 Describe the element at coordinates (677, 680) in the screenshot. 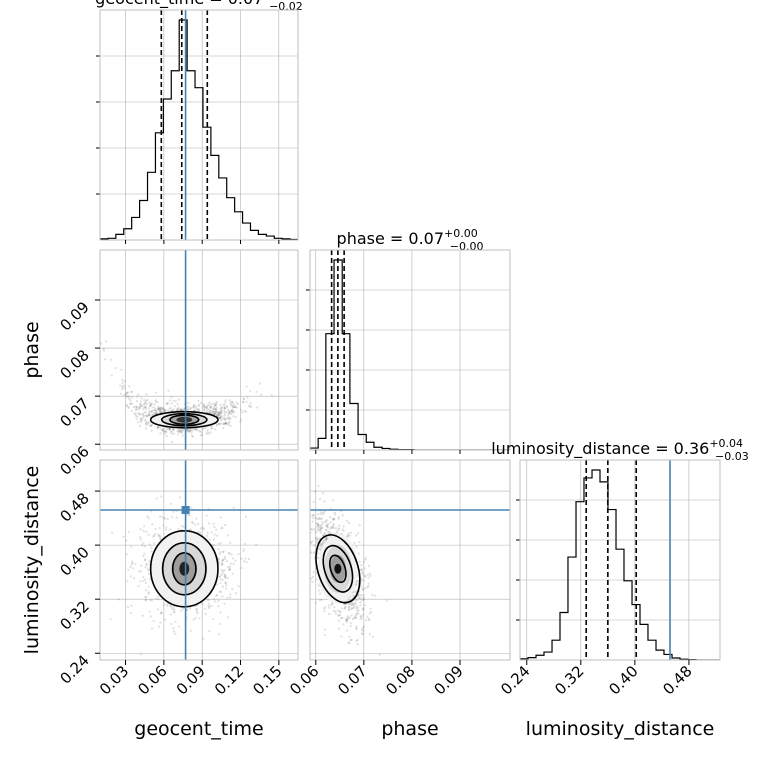

I see `x-tick-label: 0.48` at that location.